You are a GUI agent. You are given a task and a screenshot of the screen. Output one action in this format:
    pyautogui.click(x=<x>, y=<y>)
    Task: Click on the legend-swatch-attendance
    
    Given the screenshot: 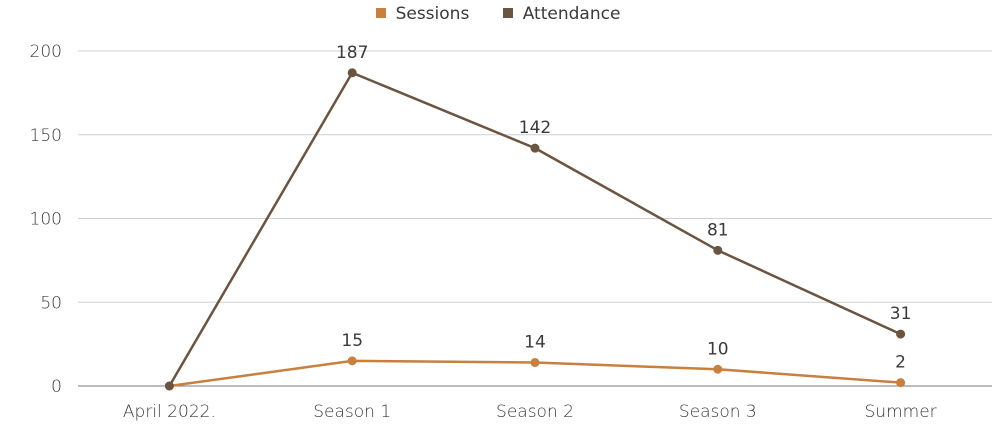 What is the action you would take?
    pyautogui.click(x=507, y=13)
    